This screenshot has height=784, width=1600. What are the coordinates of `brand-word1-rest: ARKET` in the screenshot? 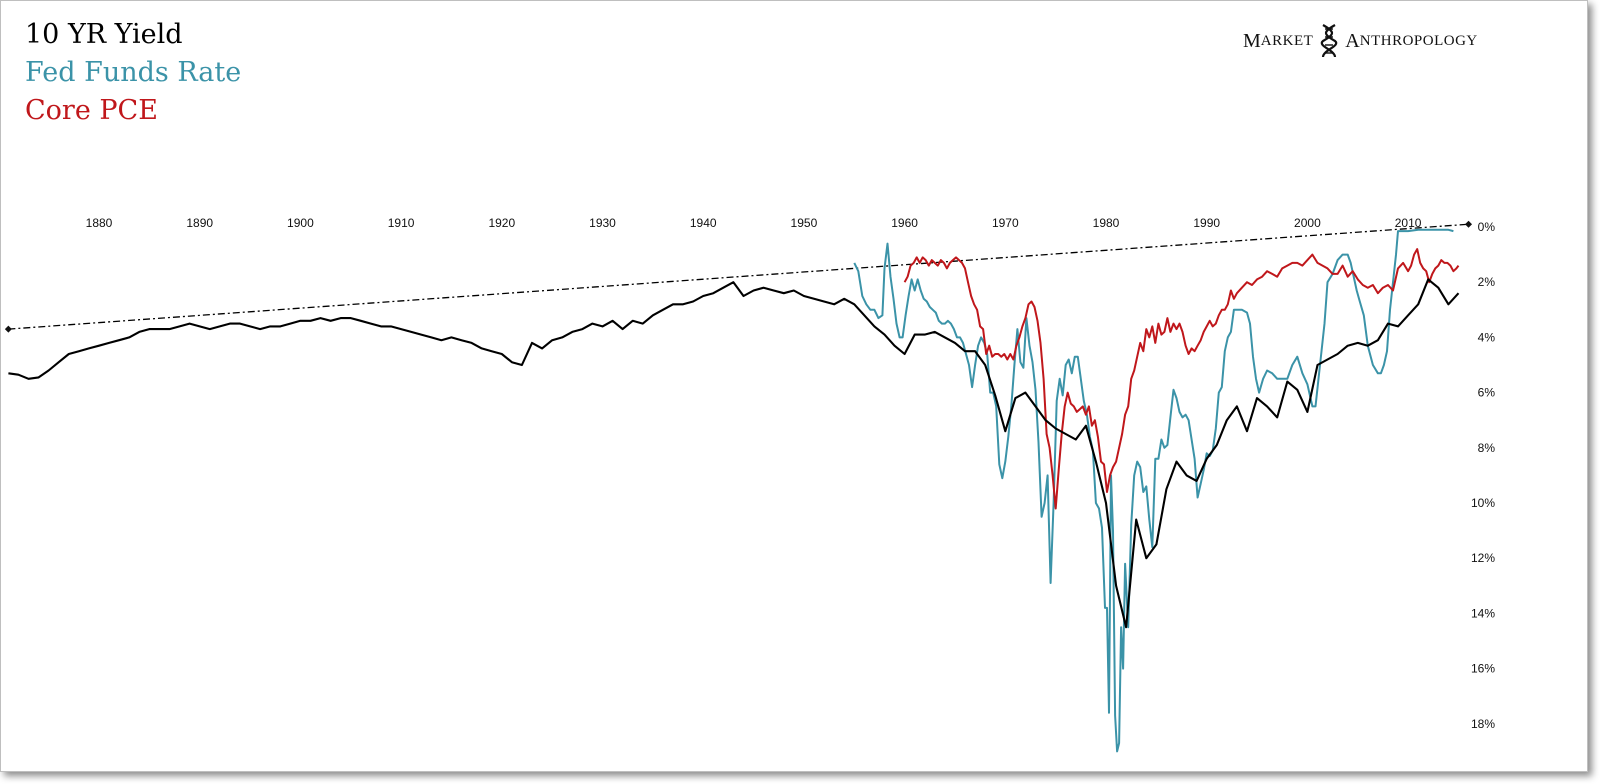 It's located at (1287, 40).